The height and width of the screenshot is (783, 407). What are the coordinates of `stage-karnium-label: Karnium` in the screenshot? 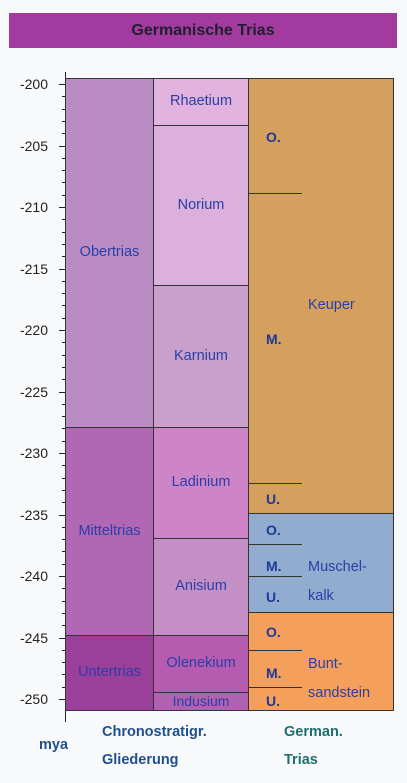 It's located at (201, 355).